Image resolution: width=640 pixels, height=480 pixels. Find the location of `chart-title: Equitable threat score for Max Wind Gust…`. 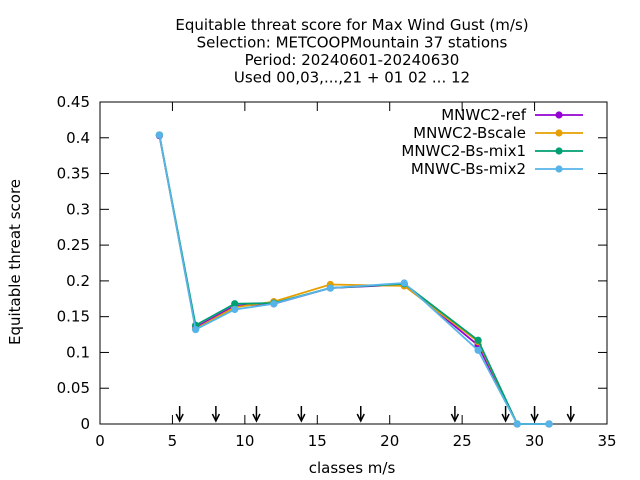

chart-title: Equitable threat score for Max Wind Gust… is located at coordinates (351, 51).